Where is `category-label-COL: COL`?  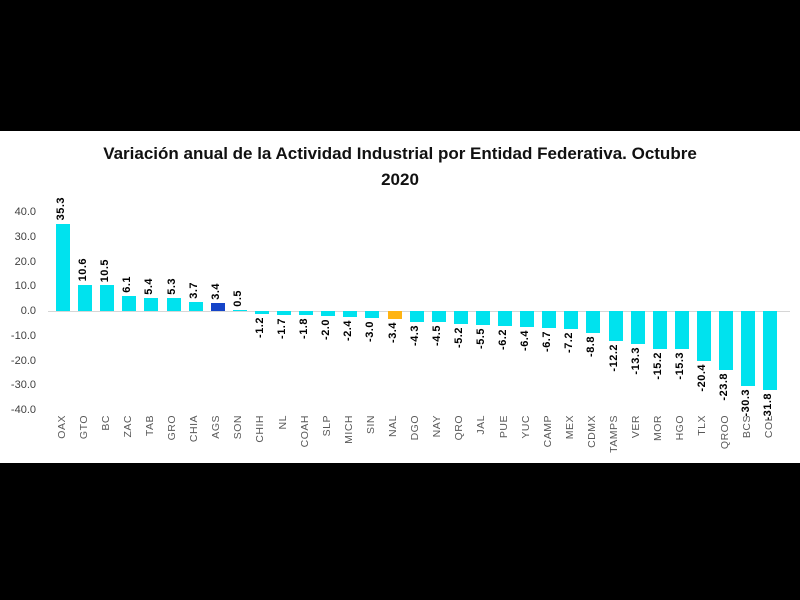 category-label-COL: COL is located at coordinates (768, 427).